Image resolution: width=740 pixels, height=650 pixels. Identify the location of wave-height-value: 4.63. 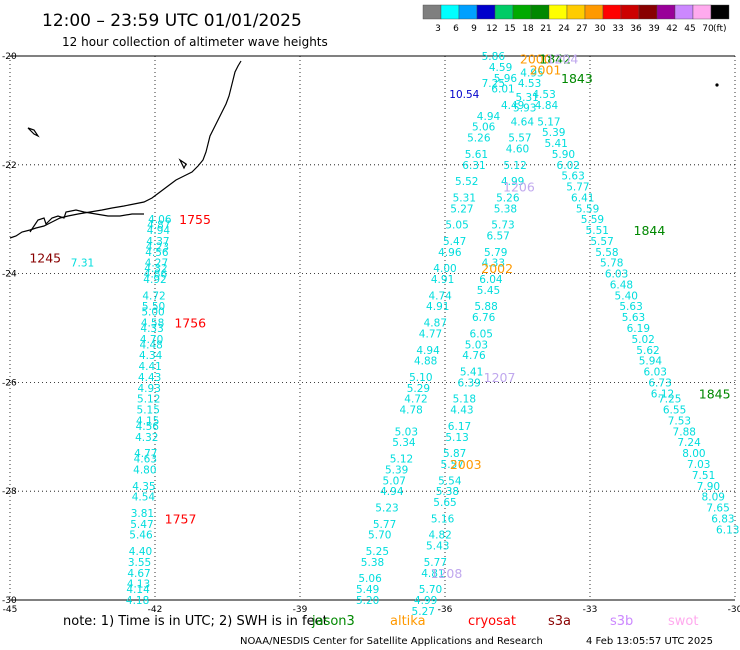
(145, 460).